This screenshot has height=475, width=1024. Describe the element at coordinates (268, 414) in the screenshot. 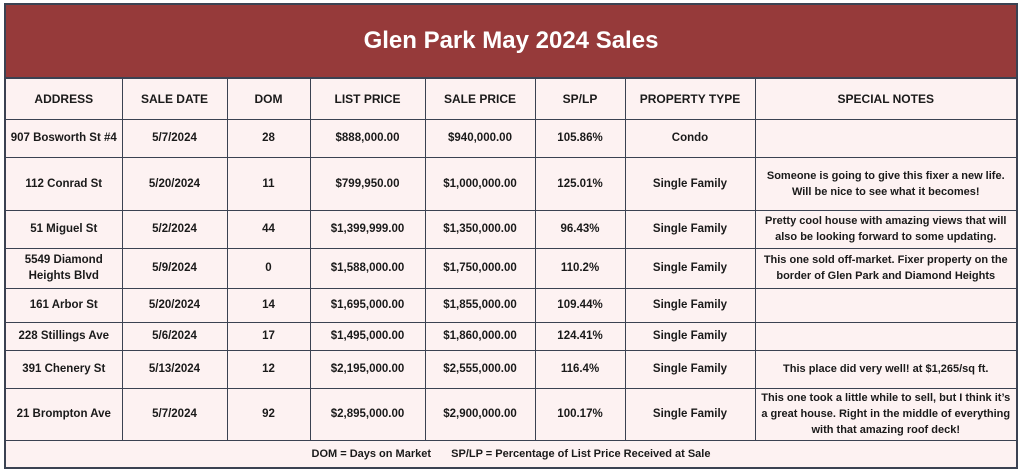

I see `dom-cell: 92` at that location.